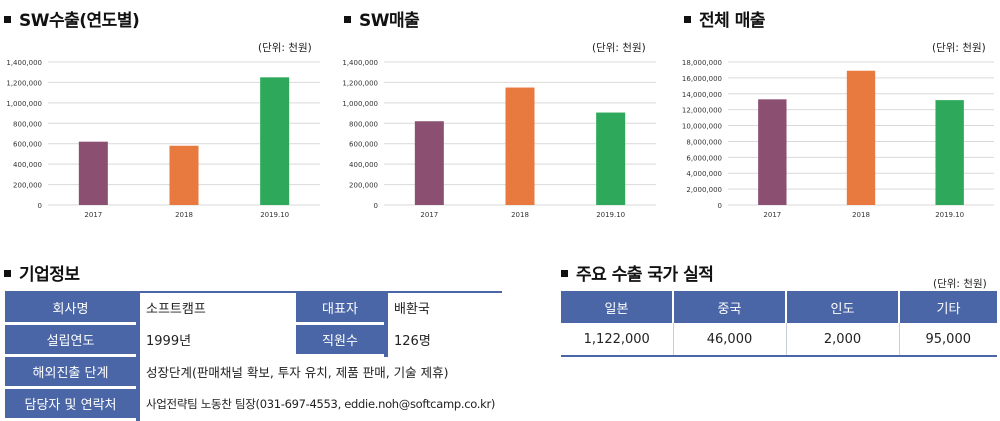 This screenshot has height=421, width=1000. What do you see at coordinates (341, 340) in the screenshot?
I see `employees-label: 직원수` at bounding box center [341, 340].